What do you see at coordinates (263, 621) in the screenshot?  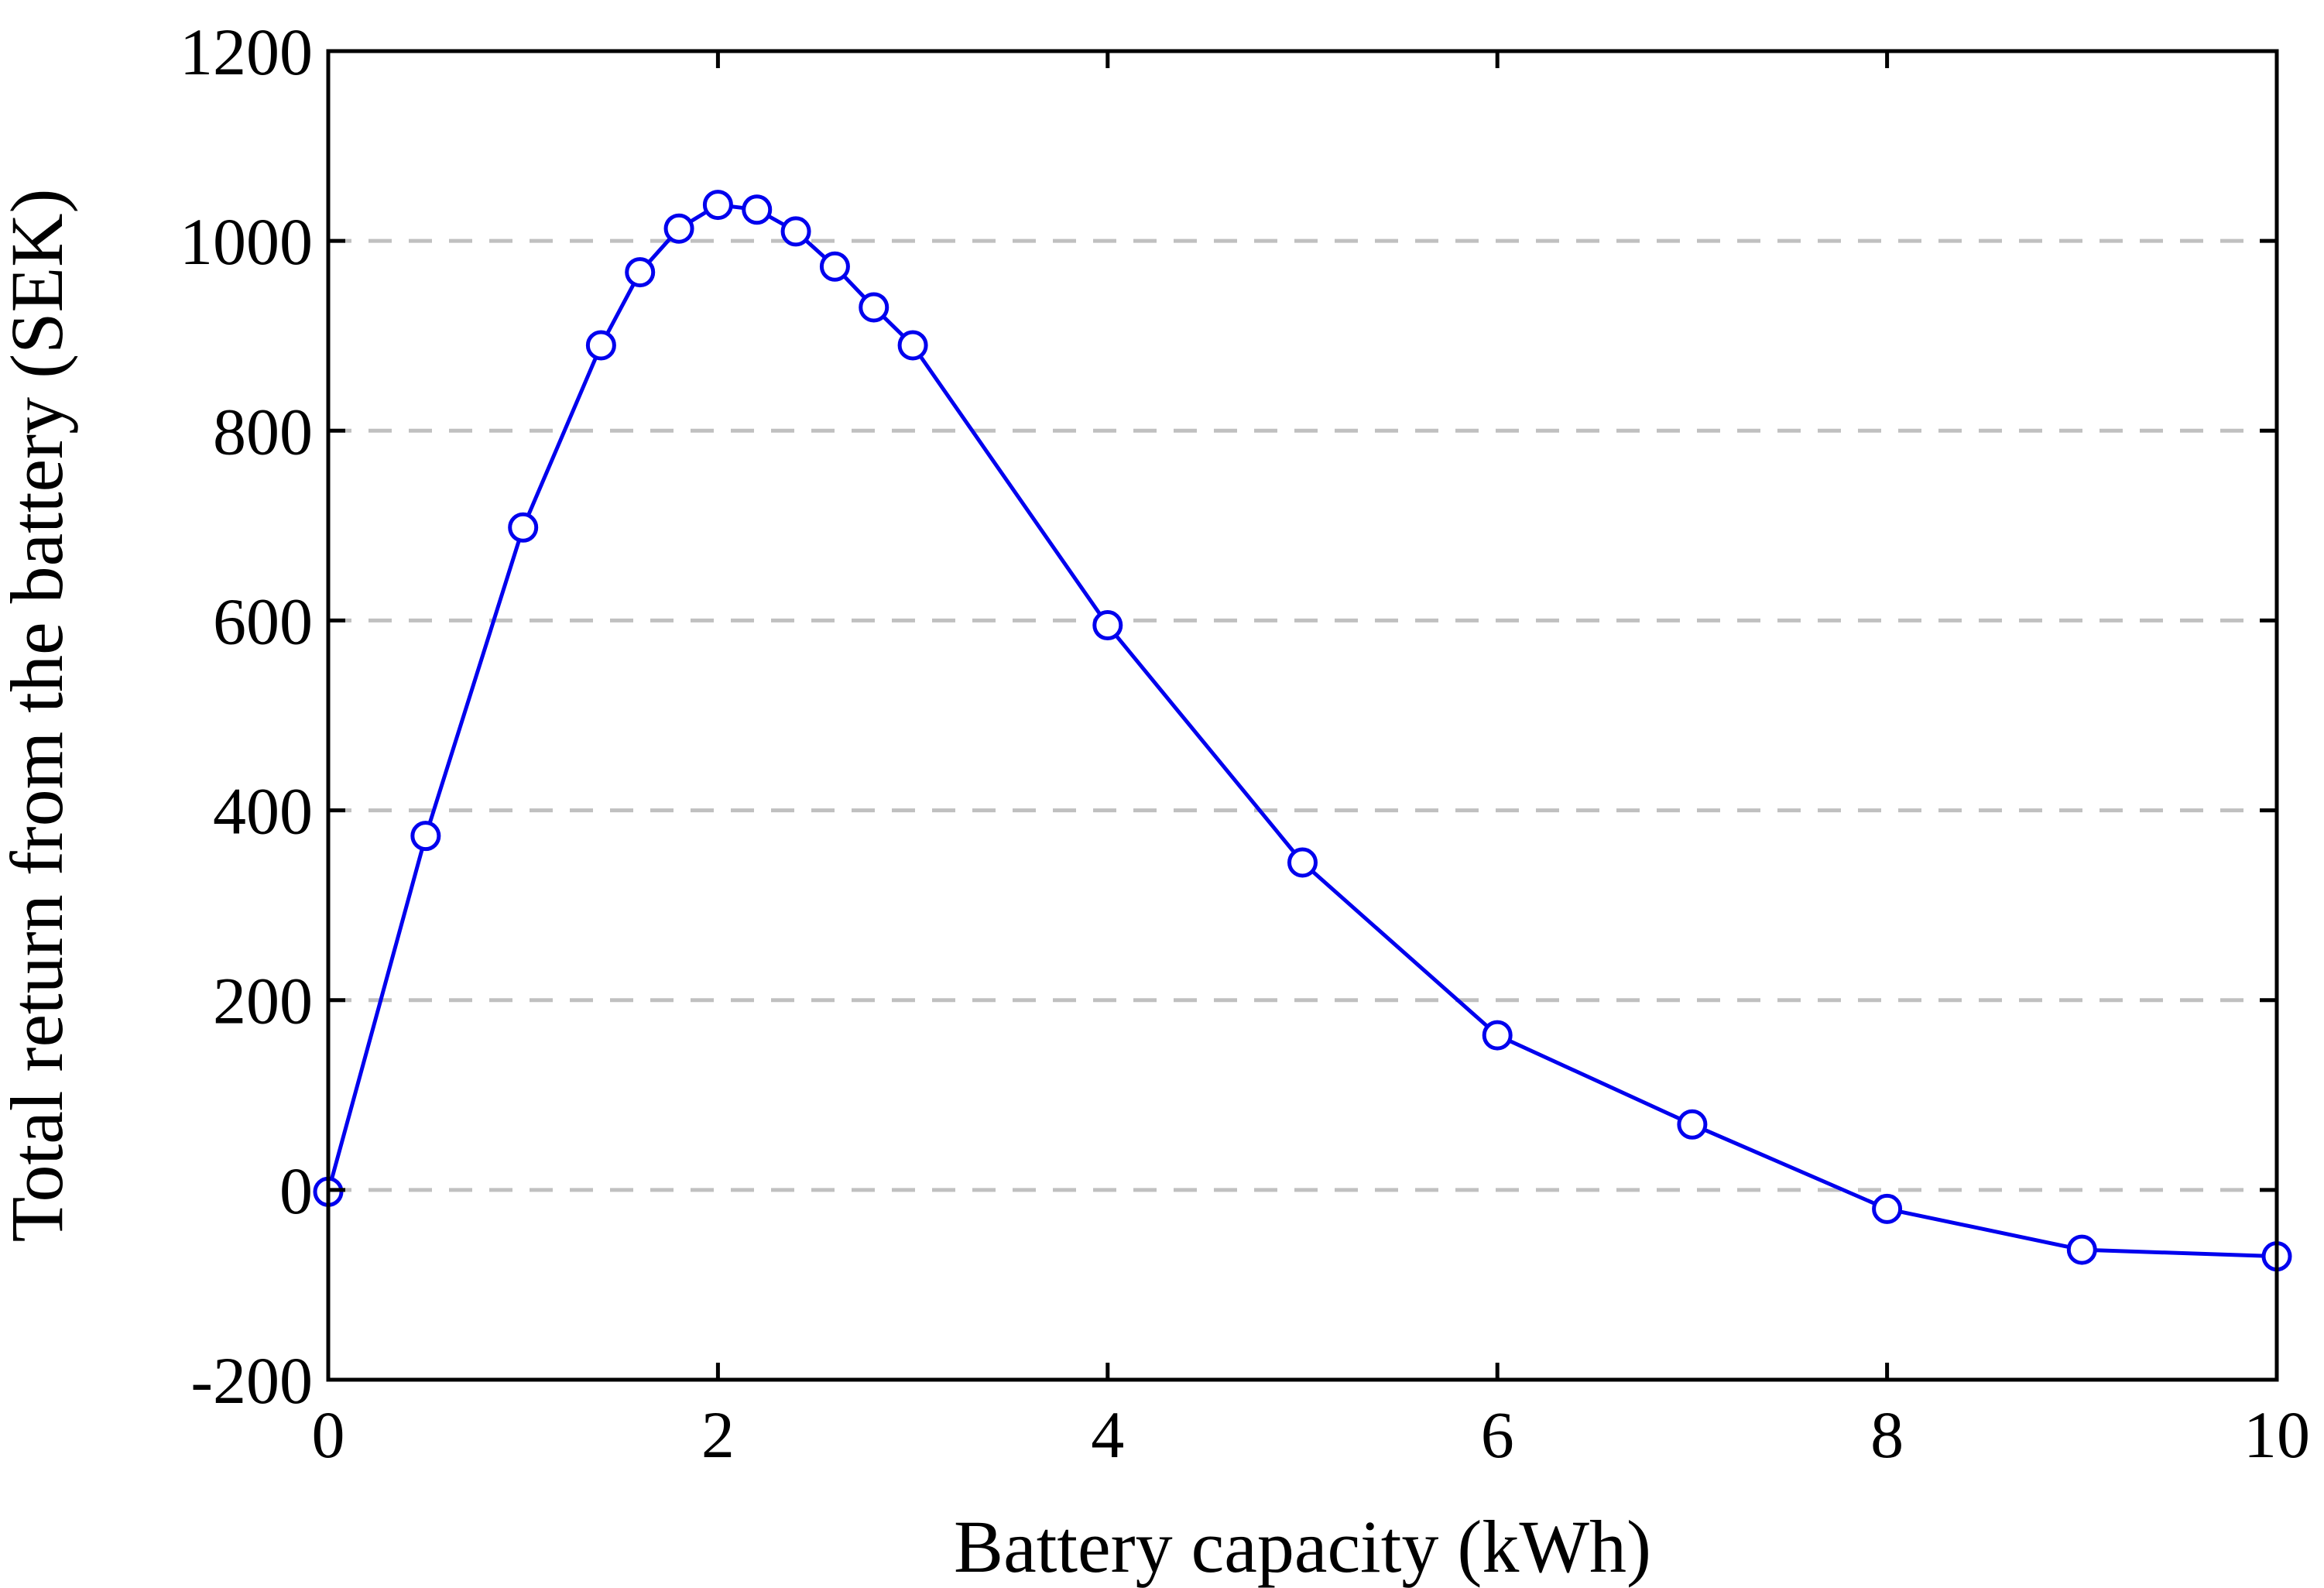 I see `y-tick-label-4: 600` at bounding box center [263, 621].